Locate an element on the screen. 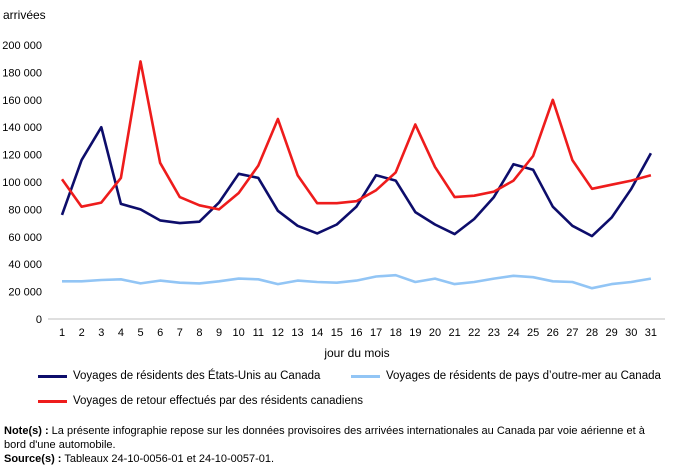  y-tick-label: 100 000 is located at coordinates (22, 183).